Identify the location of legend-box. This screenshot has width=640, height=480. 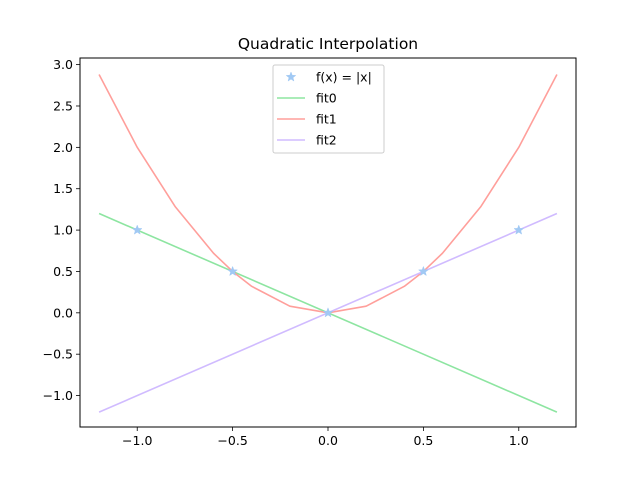
(328, 109).